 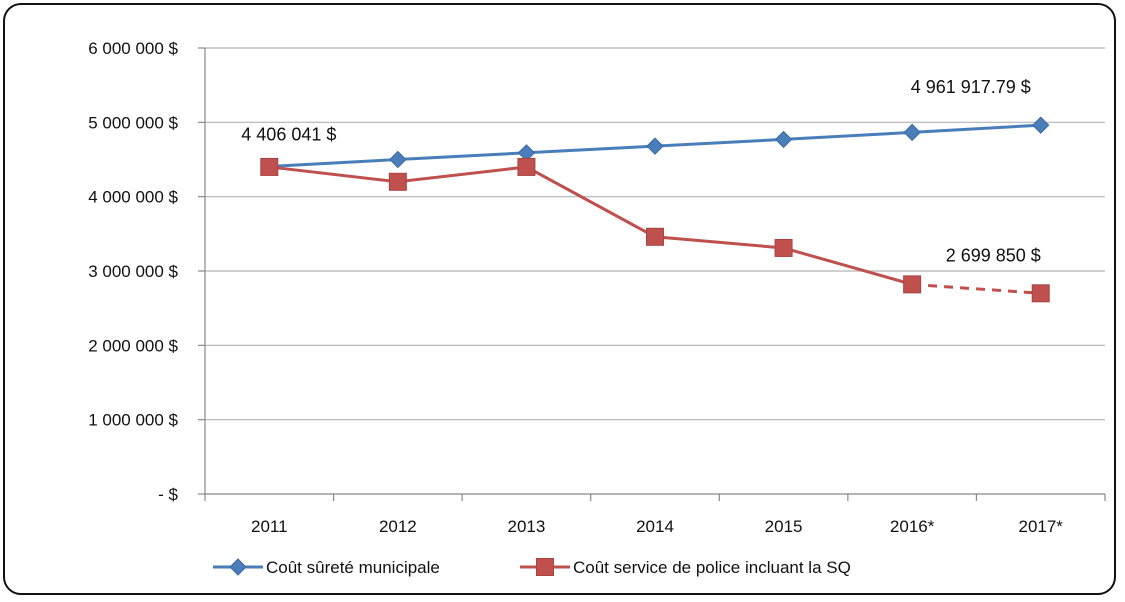 What do you see at coordinates (133, 197) in the screenshot?
I see `y-tick-label: 4 000 000 $` at bounding box center [133, 197].